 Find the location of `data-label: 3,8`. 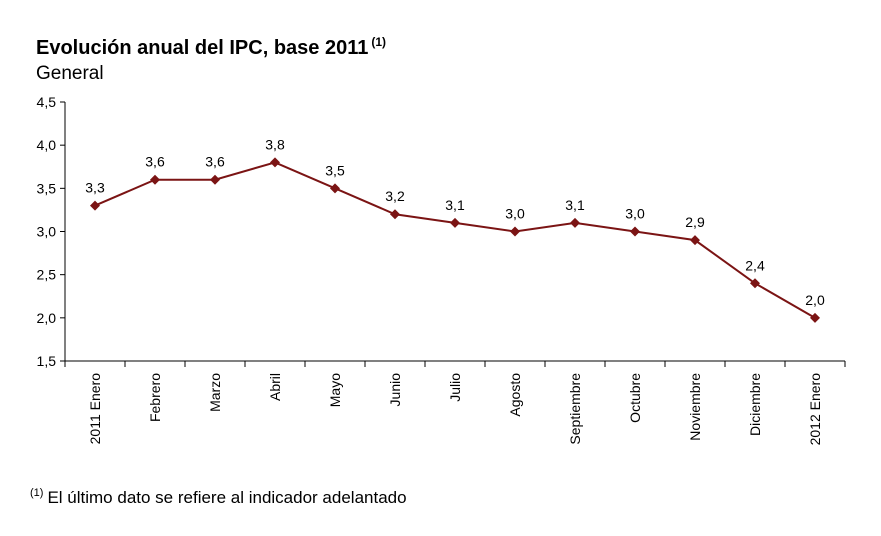

data-label: 3,8 is located at coordinates (275, 144).